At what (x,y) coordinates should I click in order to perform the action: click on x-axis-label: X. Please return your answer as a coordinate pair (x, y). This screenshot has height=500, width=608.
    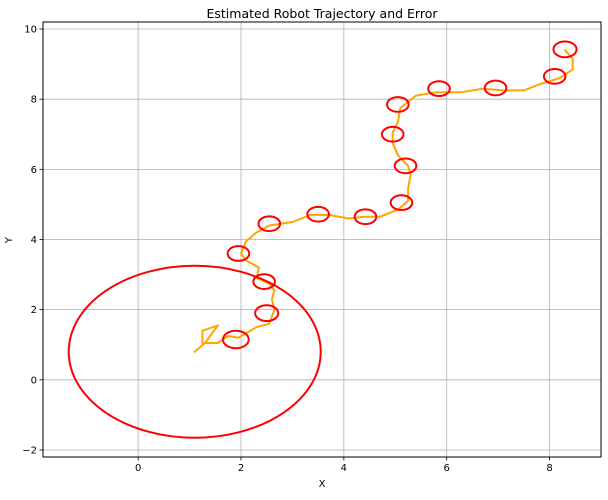
    Looking at the image, I should click on (322, 484).